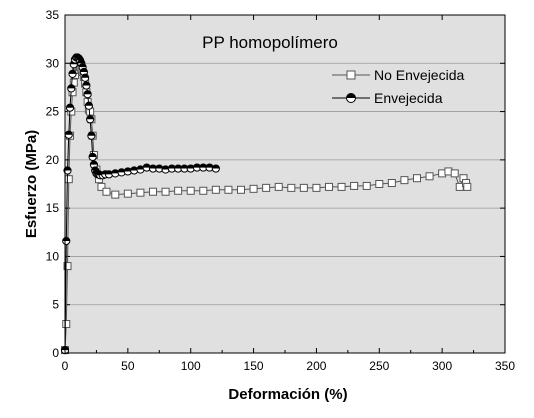 Image resolution: width=534 pixels, height=418 pixels. Describe the element at coordinates (55, 305) in the screenshot. I see `y-tick-label: 5` at that location.